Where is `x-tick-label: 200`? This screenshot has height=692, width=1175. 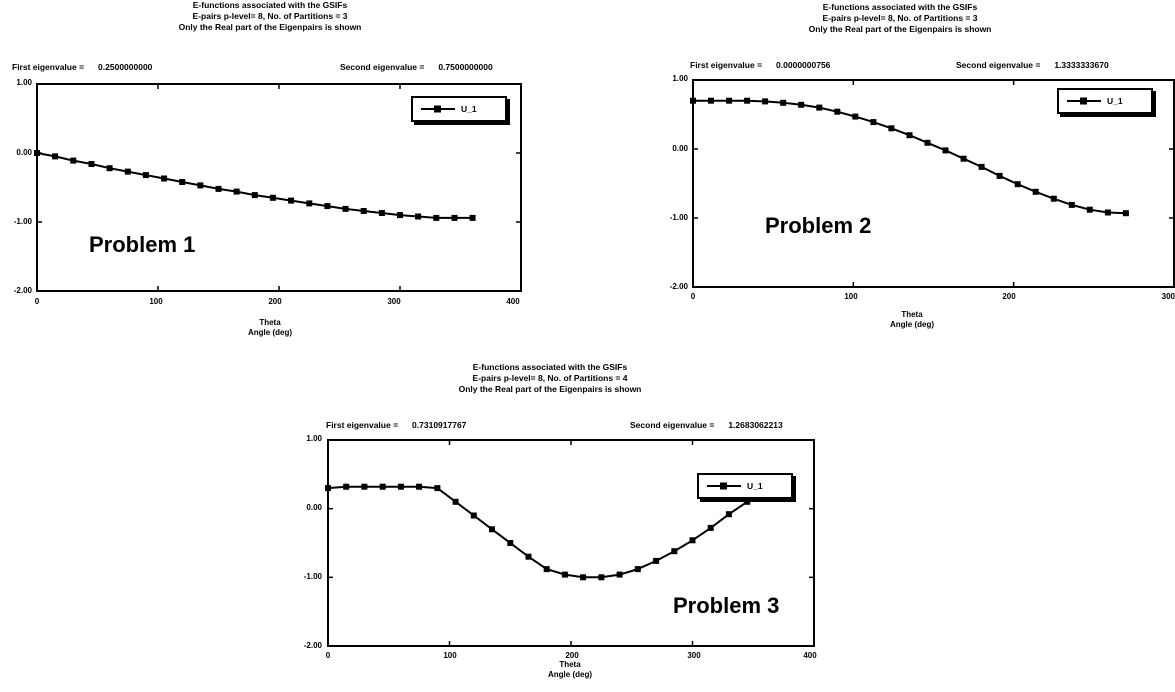
x-tick-label: 200 is located at coordinates (572, 655).